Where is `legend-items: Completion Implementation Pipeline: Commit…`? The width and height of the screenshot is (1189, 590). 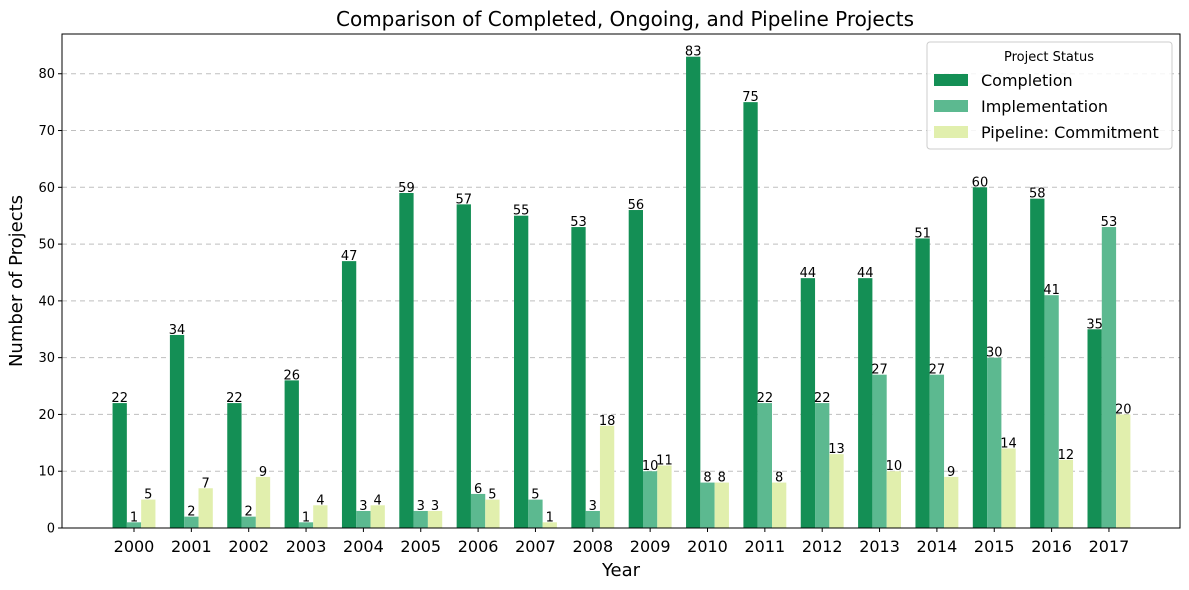
legend-items: Completion Implementation Pipeline: Commit… is located at coordinates (1046, 106).